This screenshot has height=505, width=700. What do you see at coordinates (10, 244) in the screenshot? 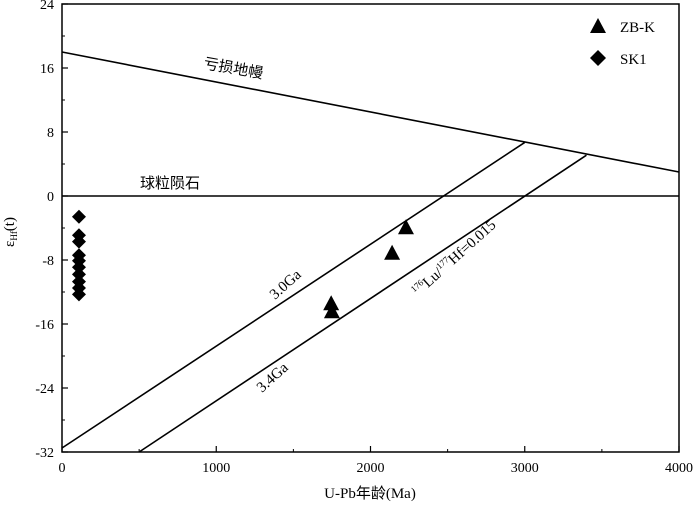
I see `y-axis-title-main: ε` at bounding box center [10, 244].